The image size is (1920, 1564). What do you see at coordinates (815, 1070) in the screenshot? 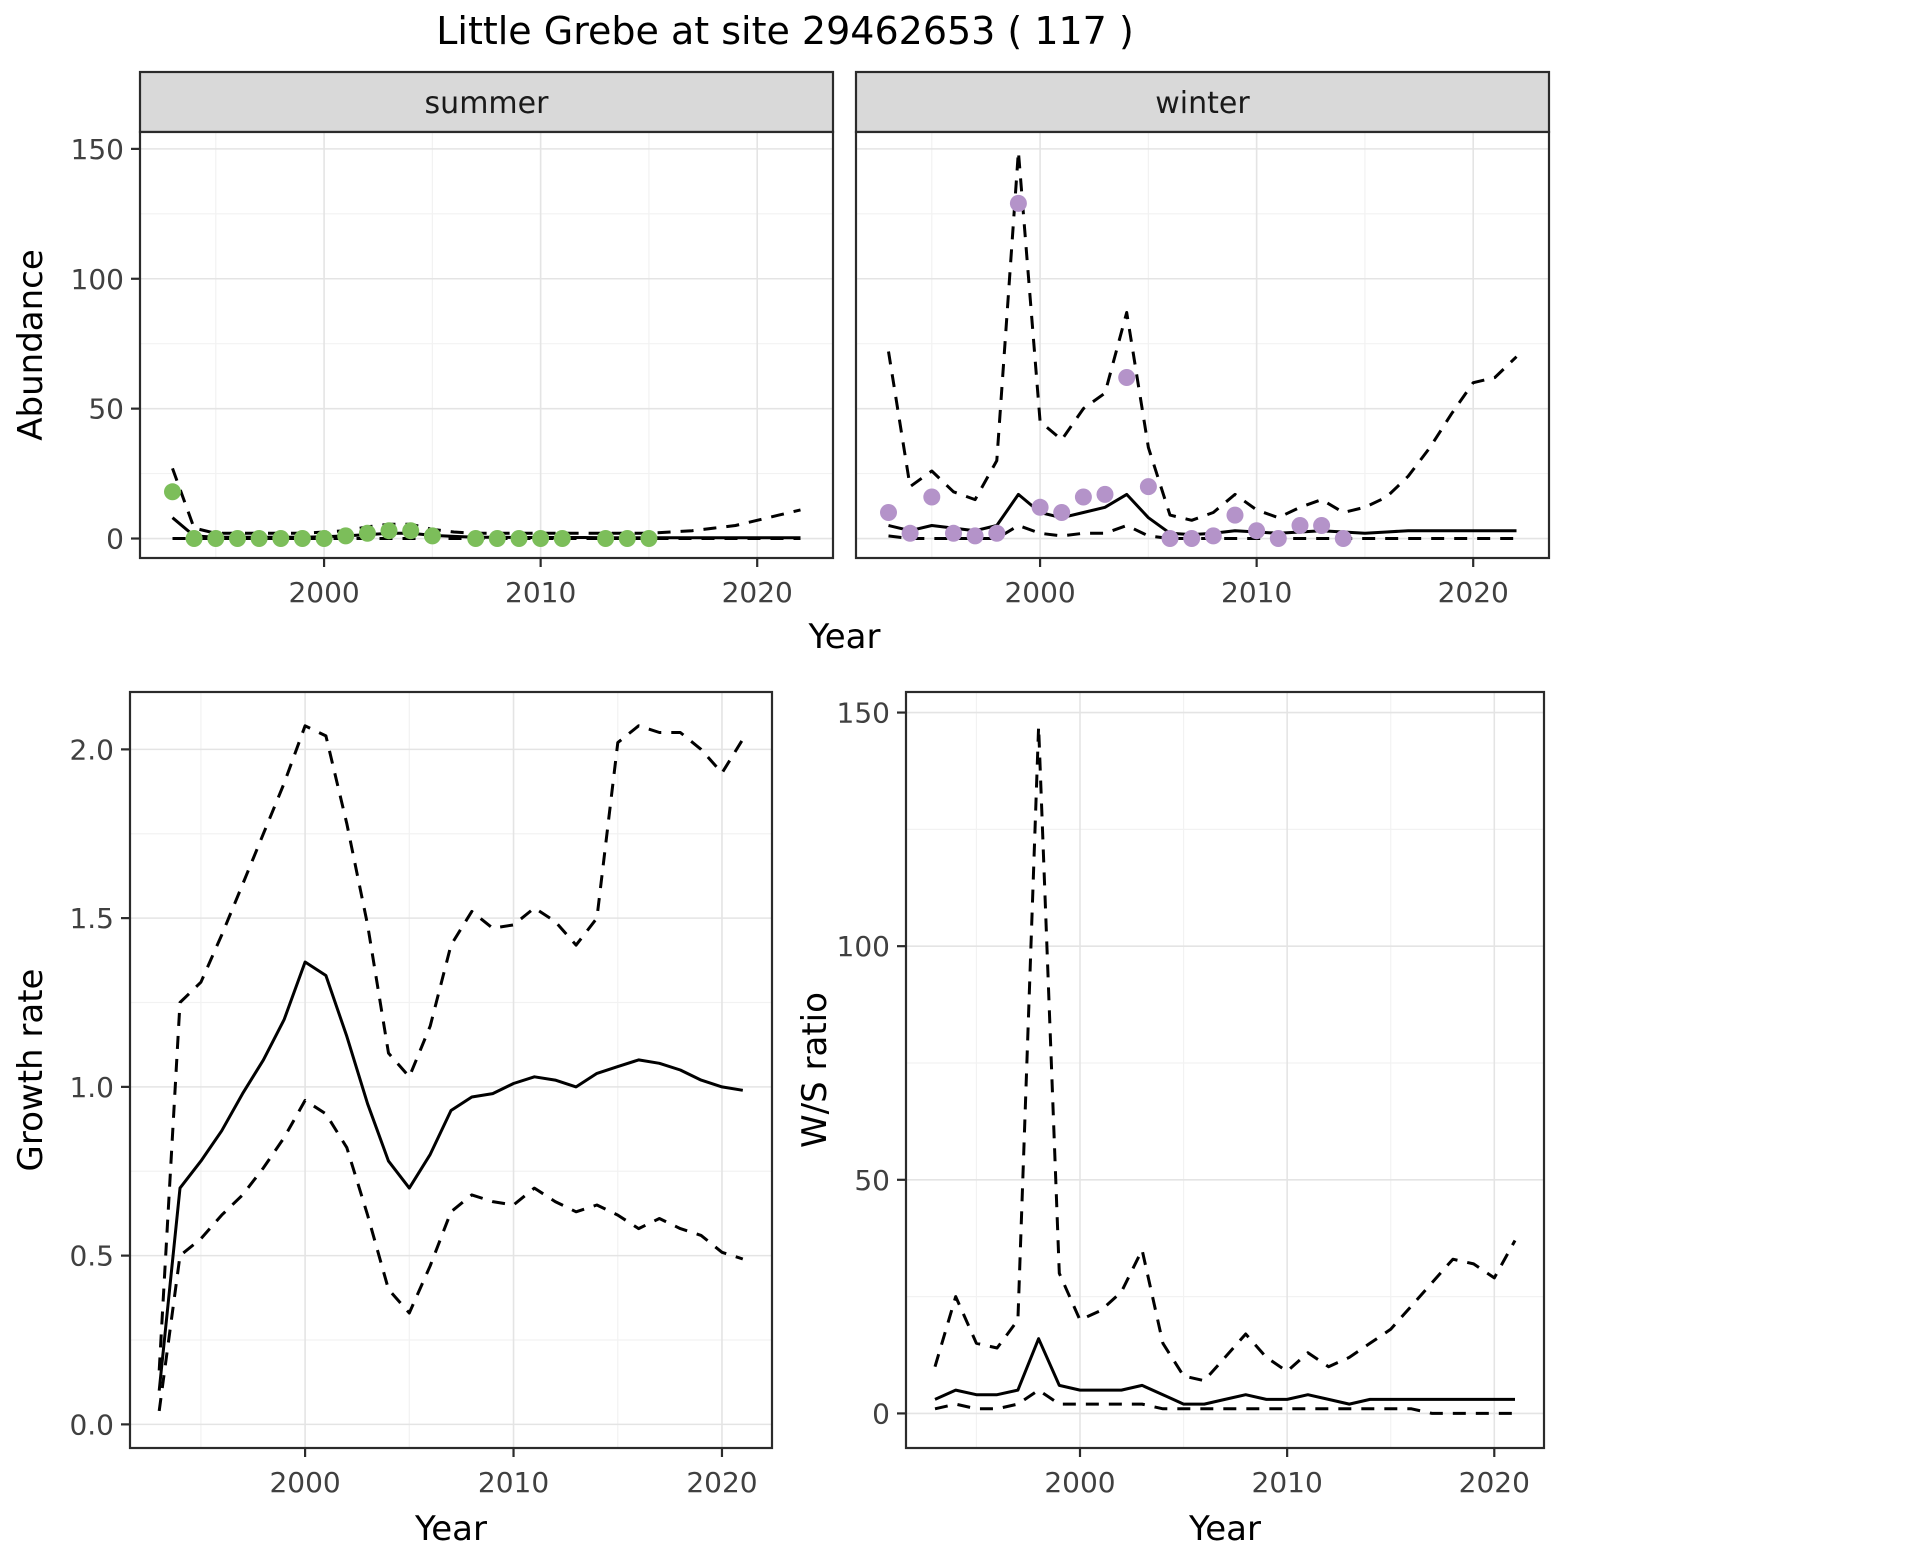
I see `ws-ratio-y-axis-title: W/S ratio` at bounding box center [815, 1070].